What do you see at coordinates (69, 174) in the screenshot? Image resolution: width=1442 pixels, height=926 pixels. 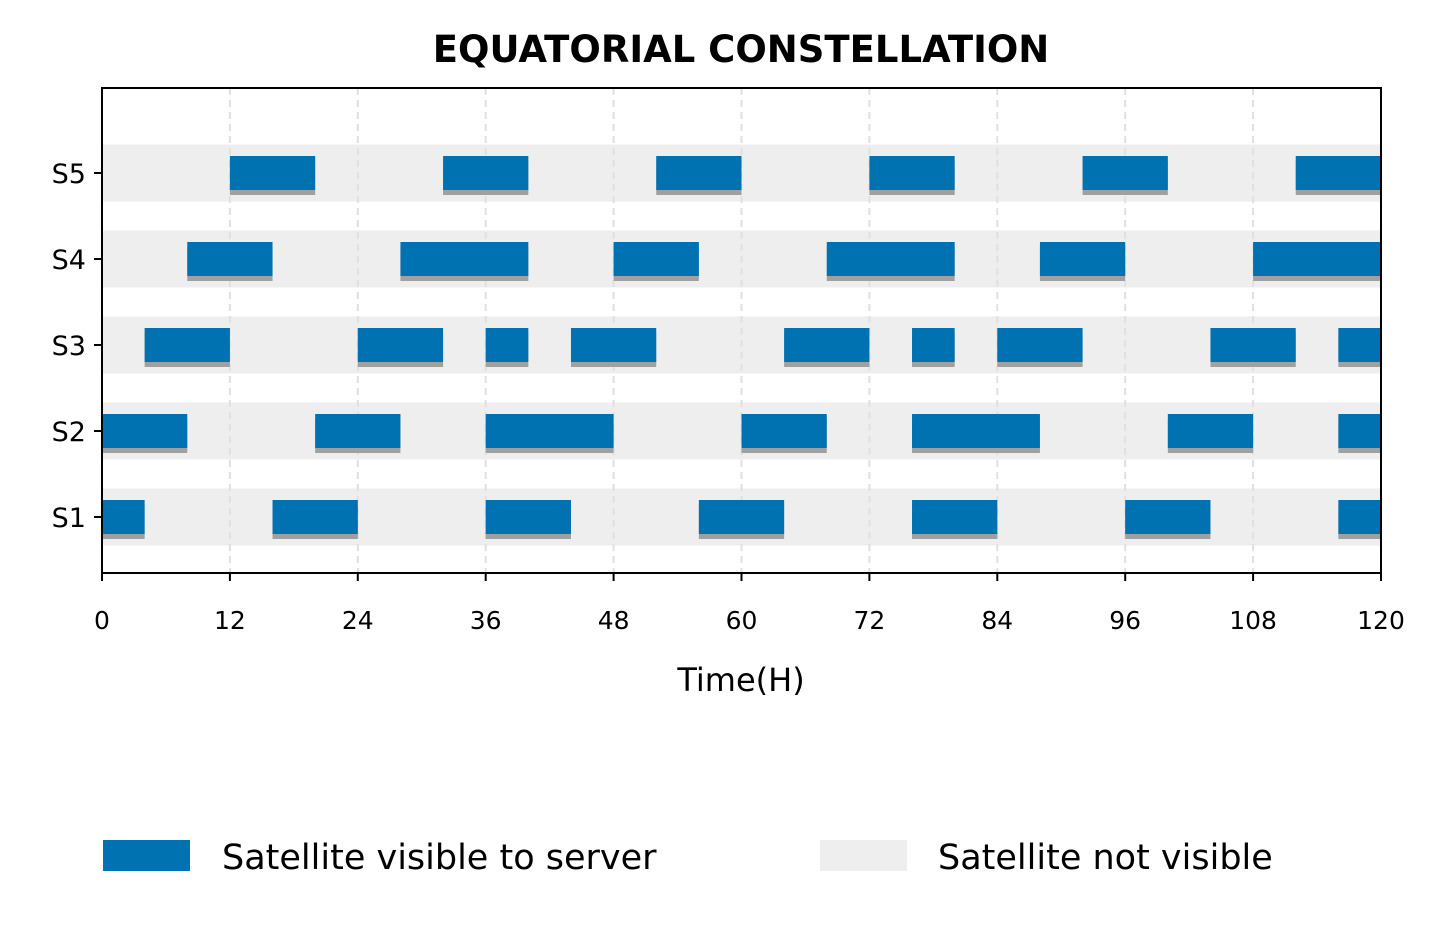 I see `y-tick-label-s5: S5` at bounding box center [69, 174].